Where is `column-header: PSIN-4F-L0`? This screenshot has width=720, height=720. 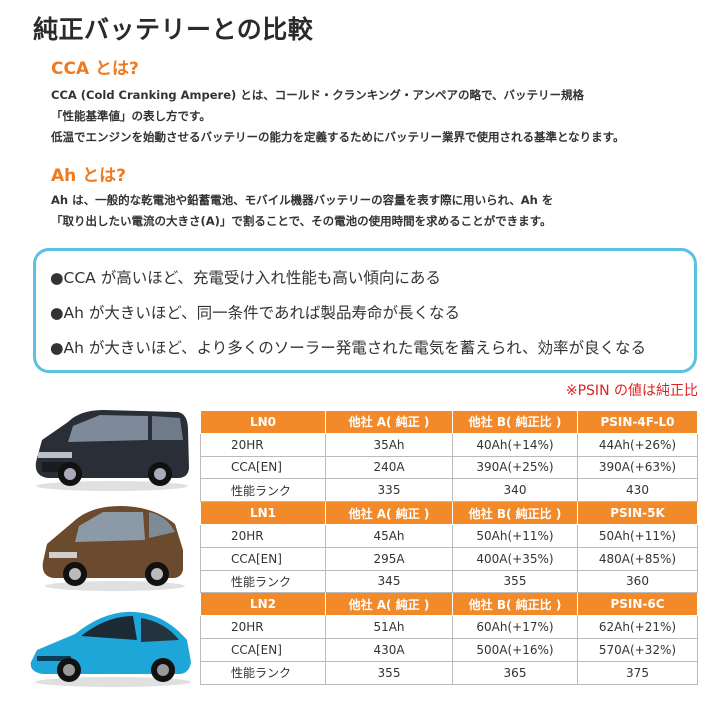
column-header: PSIN-4F-L0 is located at coordinates (637, 422).